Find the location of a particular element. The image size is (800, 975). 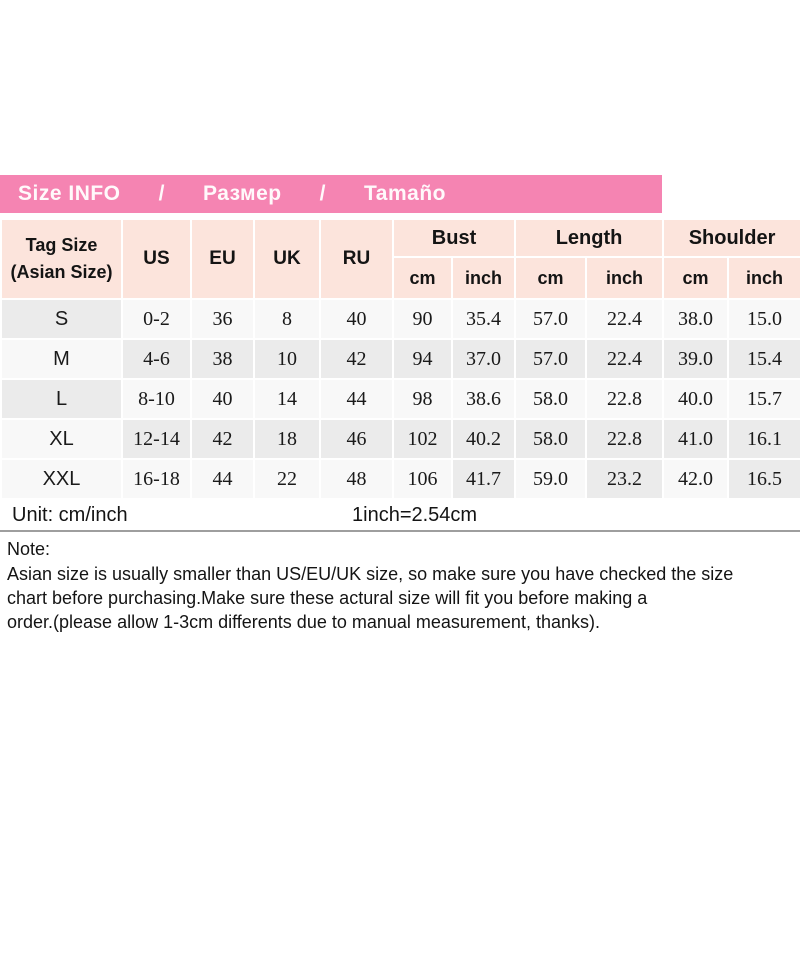

size-value-cell: 18 is located at coordinates (287, 439).